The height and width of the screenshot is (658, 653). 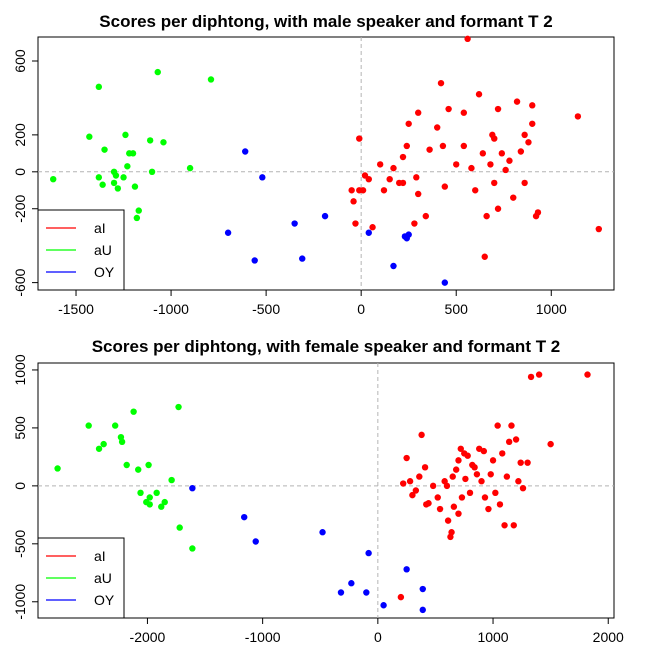 What do you see at coordinates (20, 602) in the screenshot?
I see `y-tick-label: -1000` at bounding box center [20, 602].